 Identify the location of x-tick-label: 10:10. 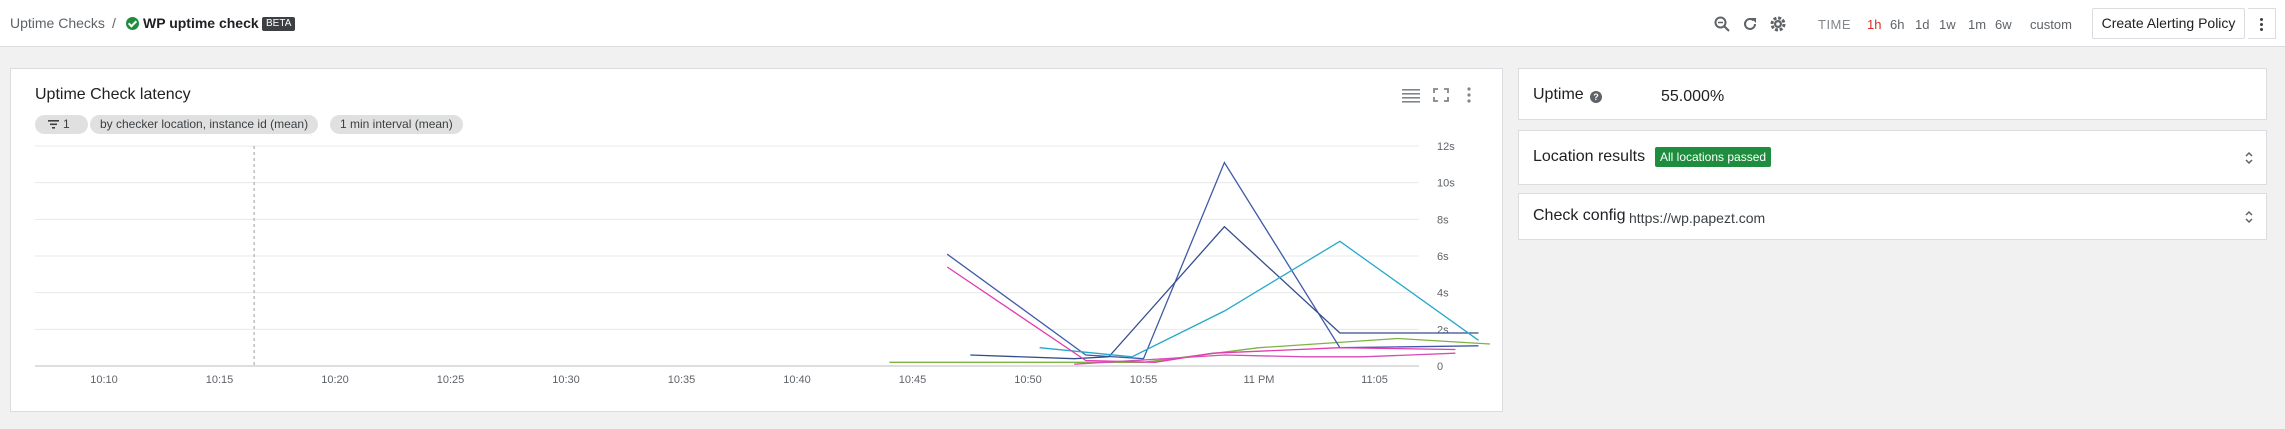
(104, 380).